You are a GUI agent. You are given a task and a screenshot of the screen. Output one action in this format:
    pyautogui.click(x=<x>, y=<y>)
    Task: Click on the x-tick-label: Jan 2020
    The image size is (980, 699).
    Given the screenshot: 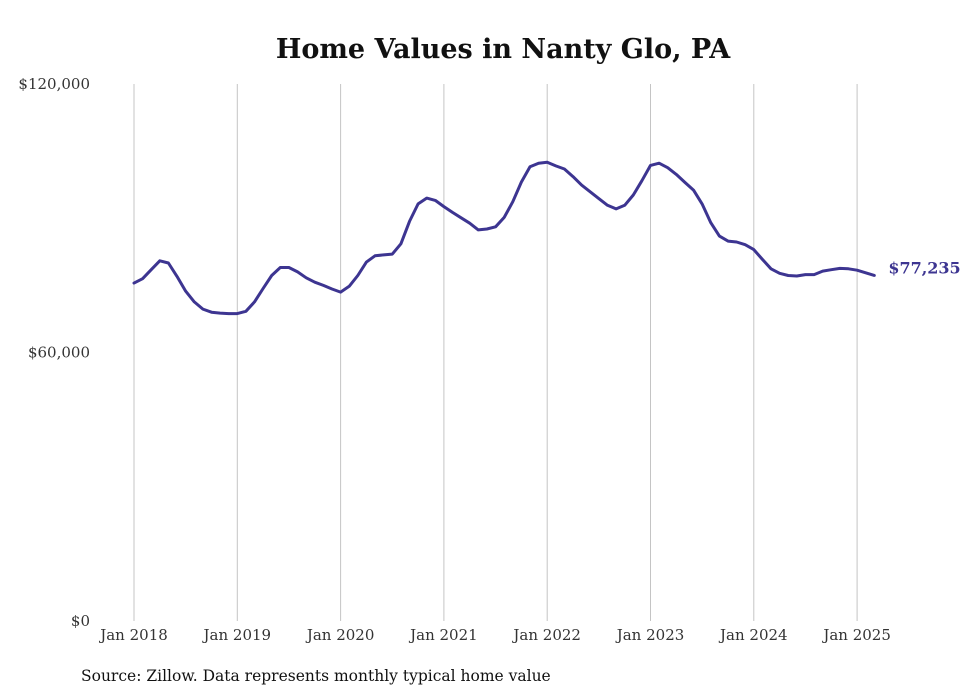 What is the action you would take?
    pyautogui.click(x=340, y=635)
    